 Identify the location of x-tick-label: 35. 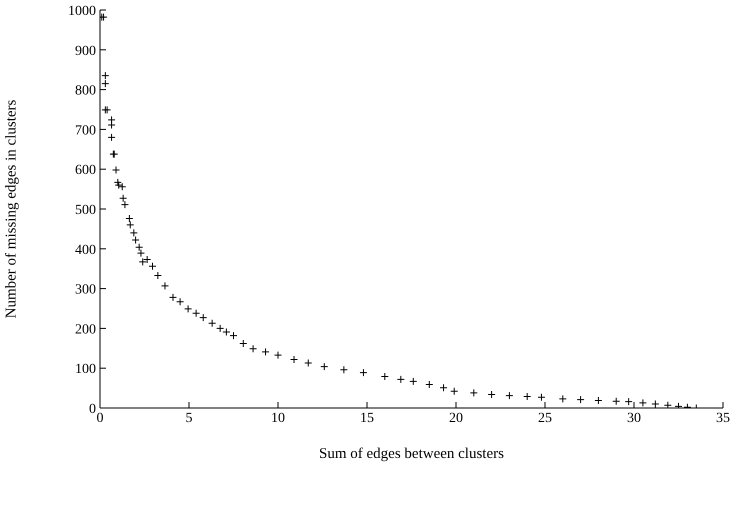
(723, 418).